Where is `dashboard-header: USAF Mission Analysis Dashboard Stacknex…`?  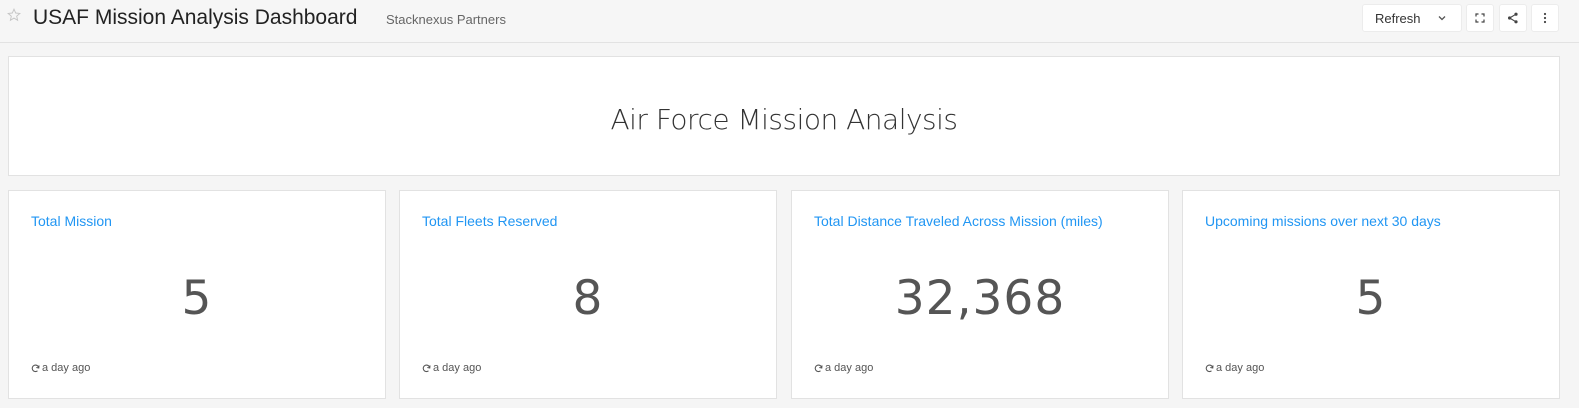
dashboard-header: USAF Mission Analysis Dashboard Stacknex… is located at coordinates (789, 21).